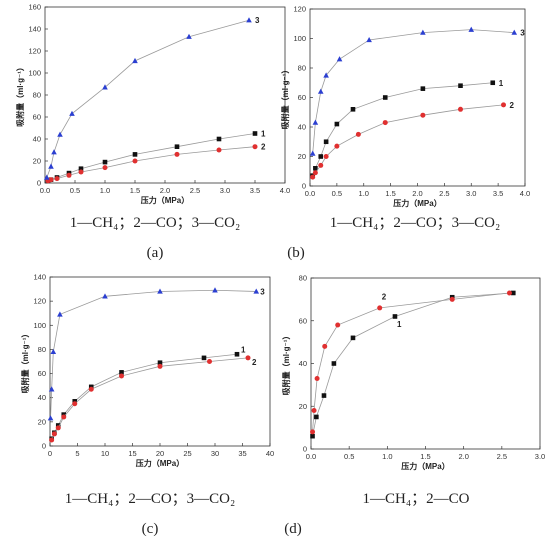  I want to click on x-tick-label: 2.0, so click(417, 193).